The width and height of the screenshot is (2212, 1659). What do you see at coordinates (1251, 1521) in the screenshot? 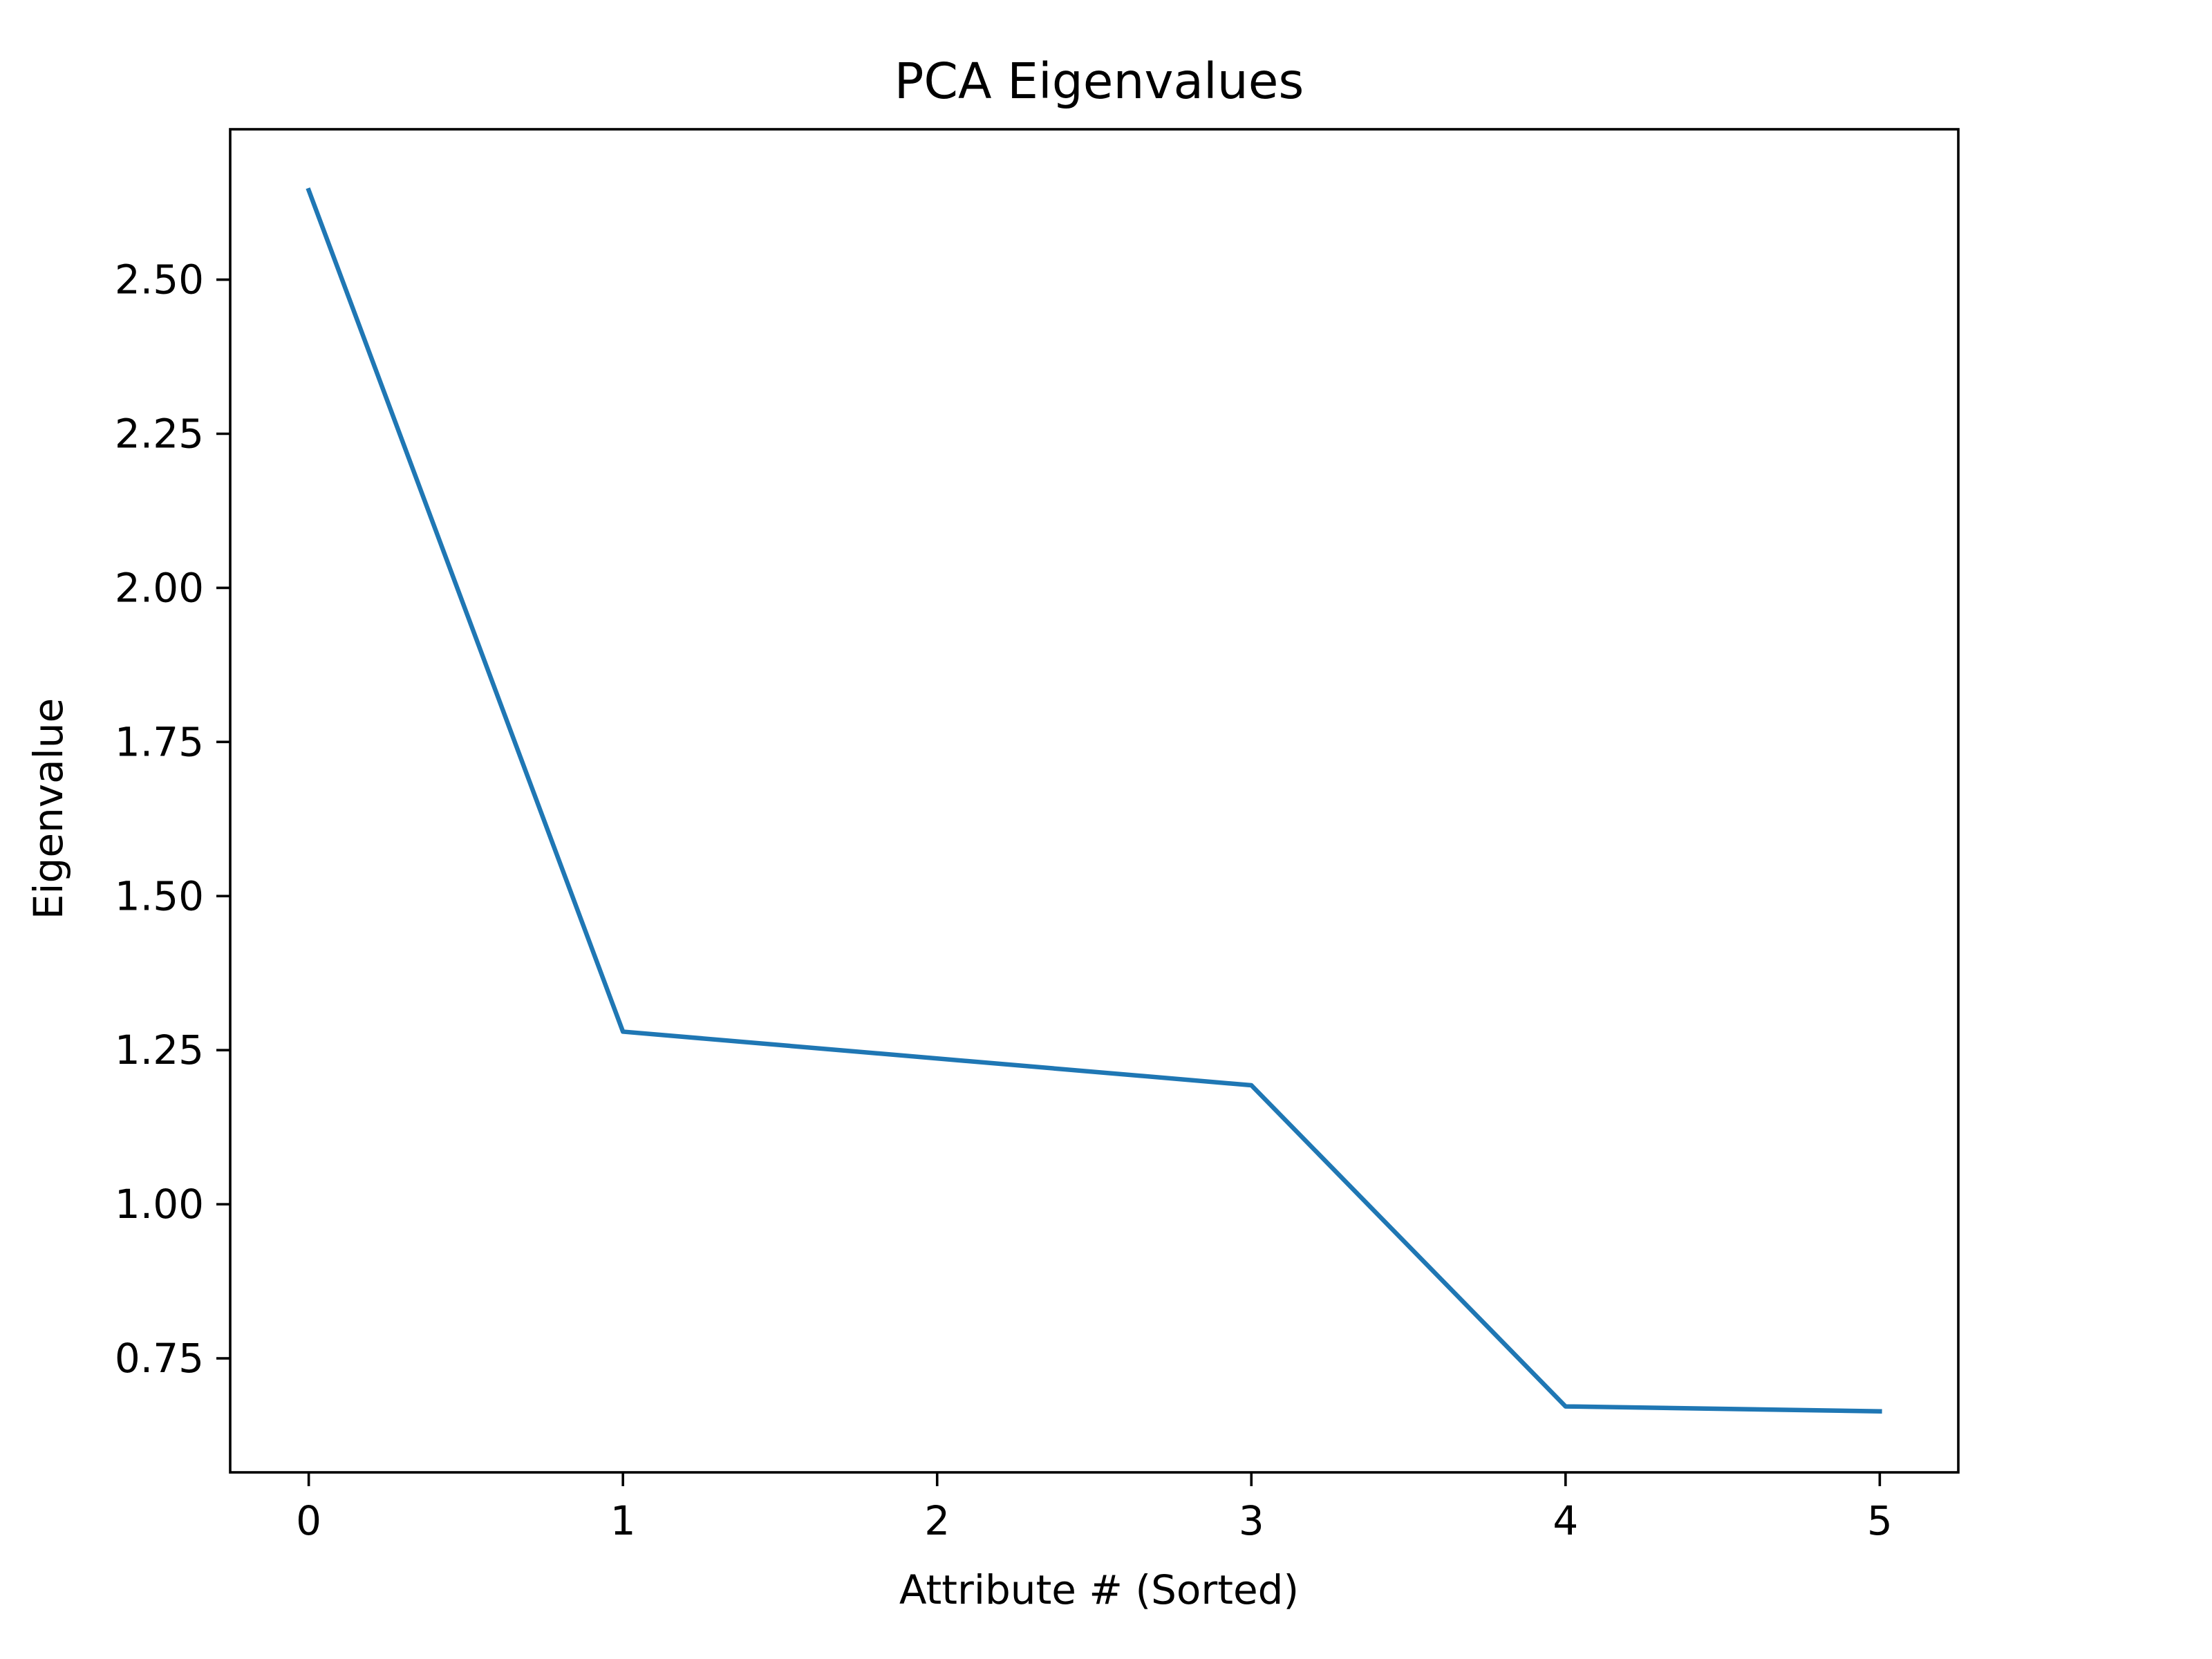
I see `x-tick-label: 3` at bounding box center [1251, 1521].